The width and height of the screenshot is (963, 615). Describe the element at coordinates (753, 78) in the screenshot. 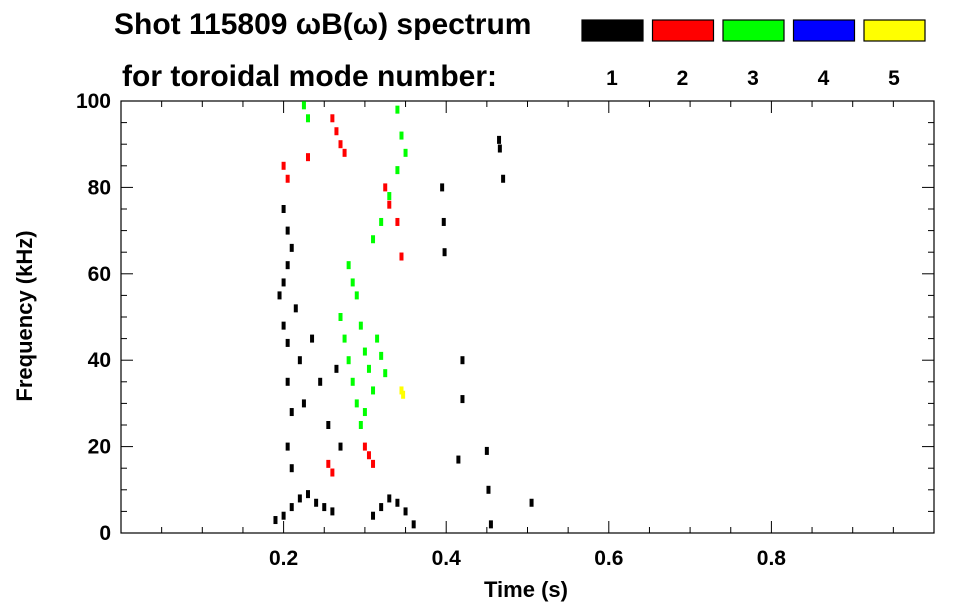

I see `legend-label-mode-3: 3` at that location.